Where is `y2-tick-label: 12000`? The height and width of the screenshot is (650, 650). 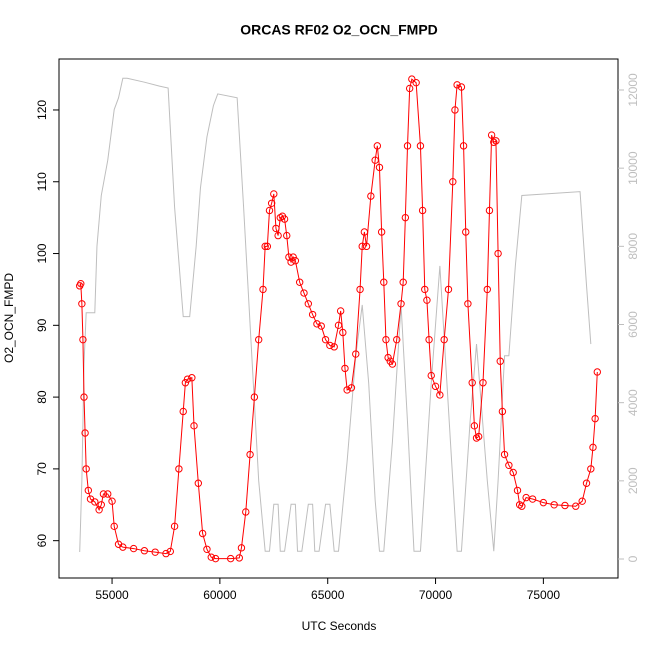
y2-tick-label: 12000 is located at coordinates (633, 90).